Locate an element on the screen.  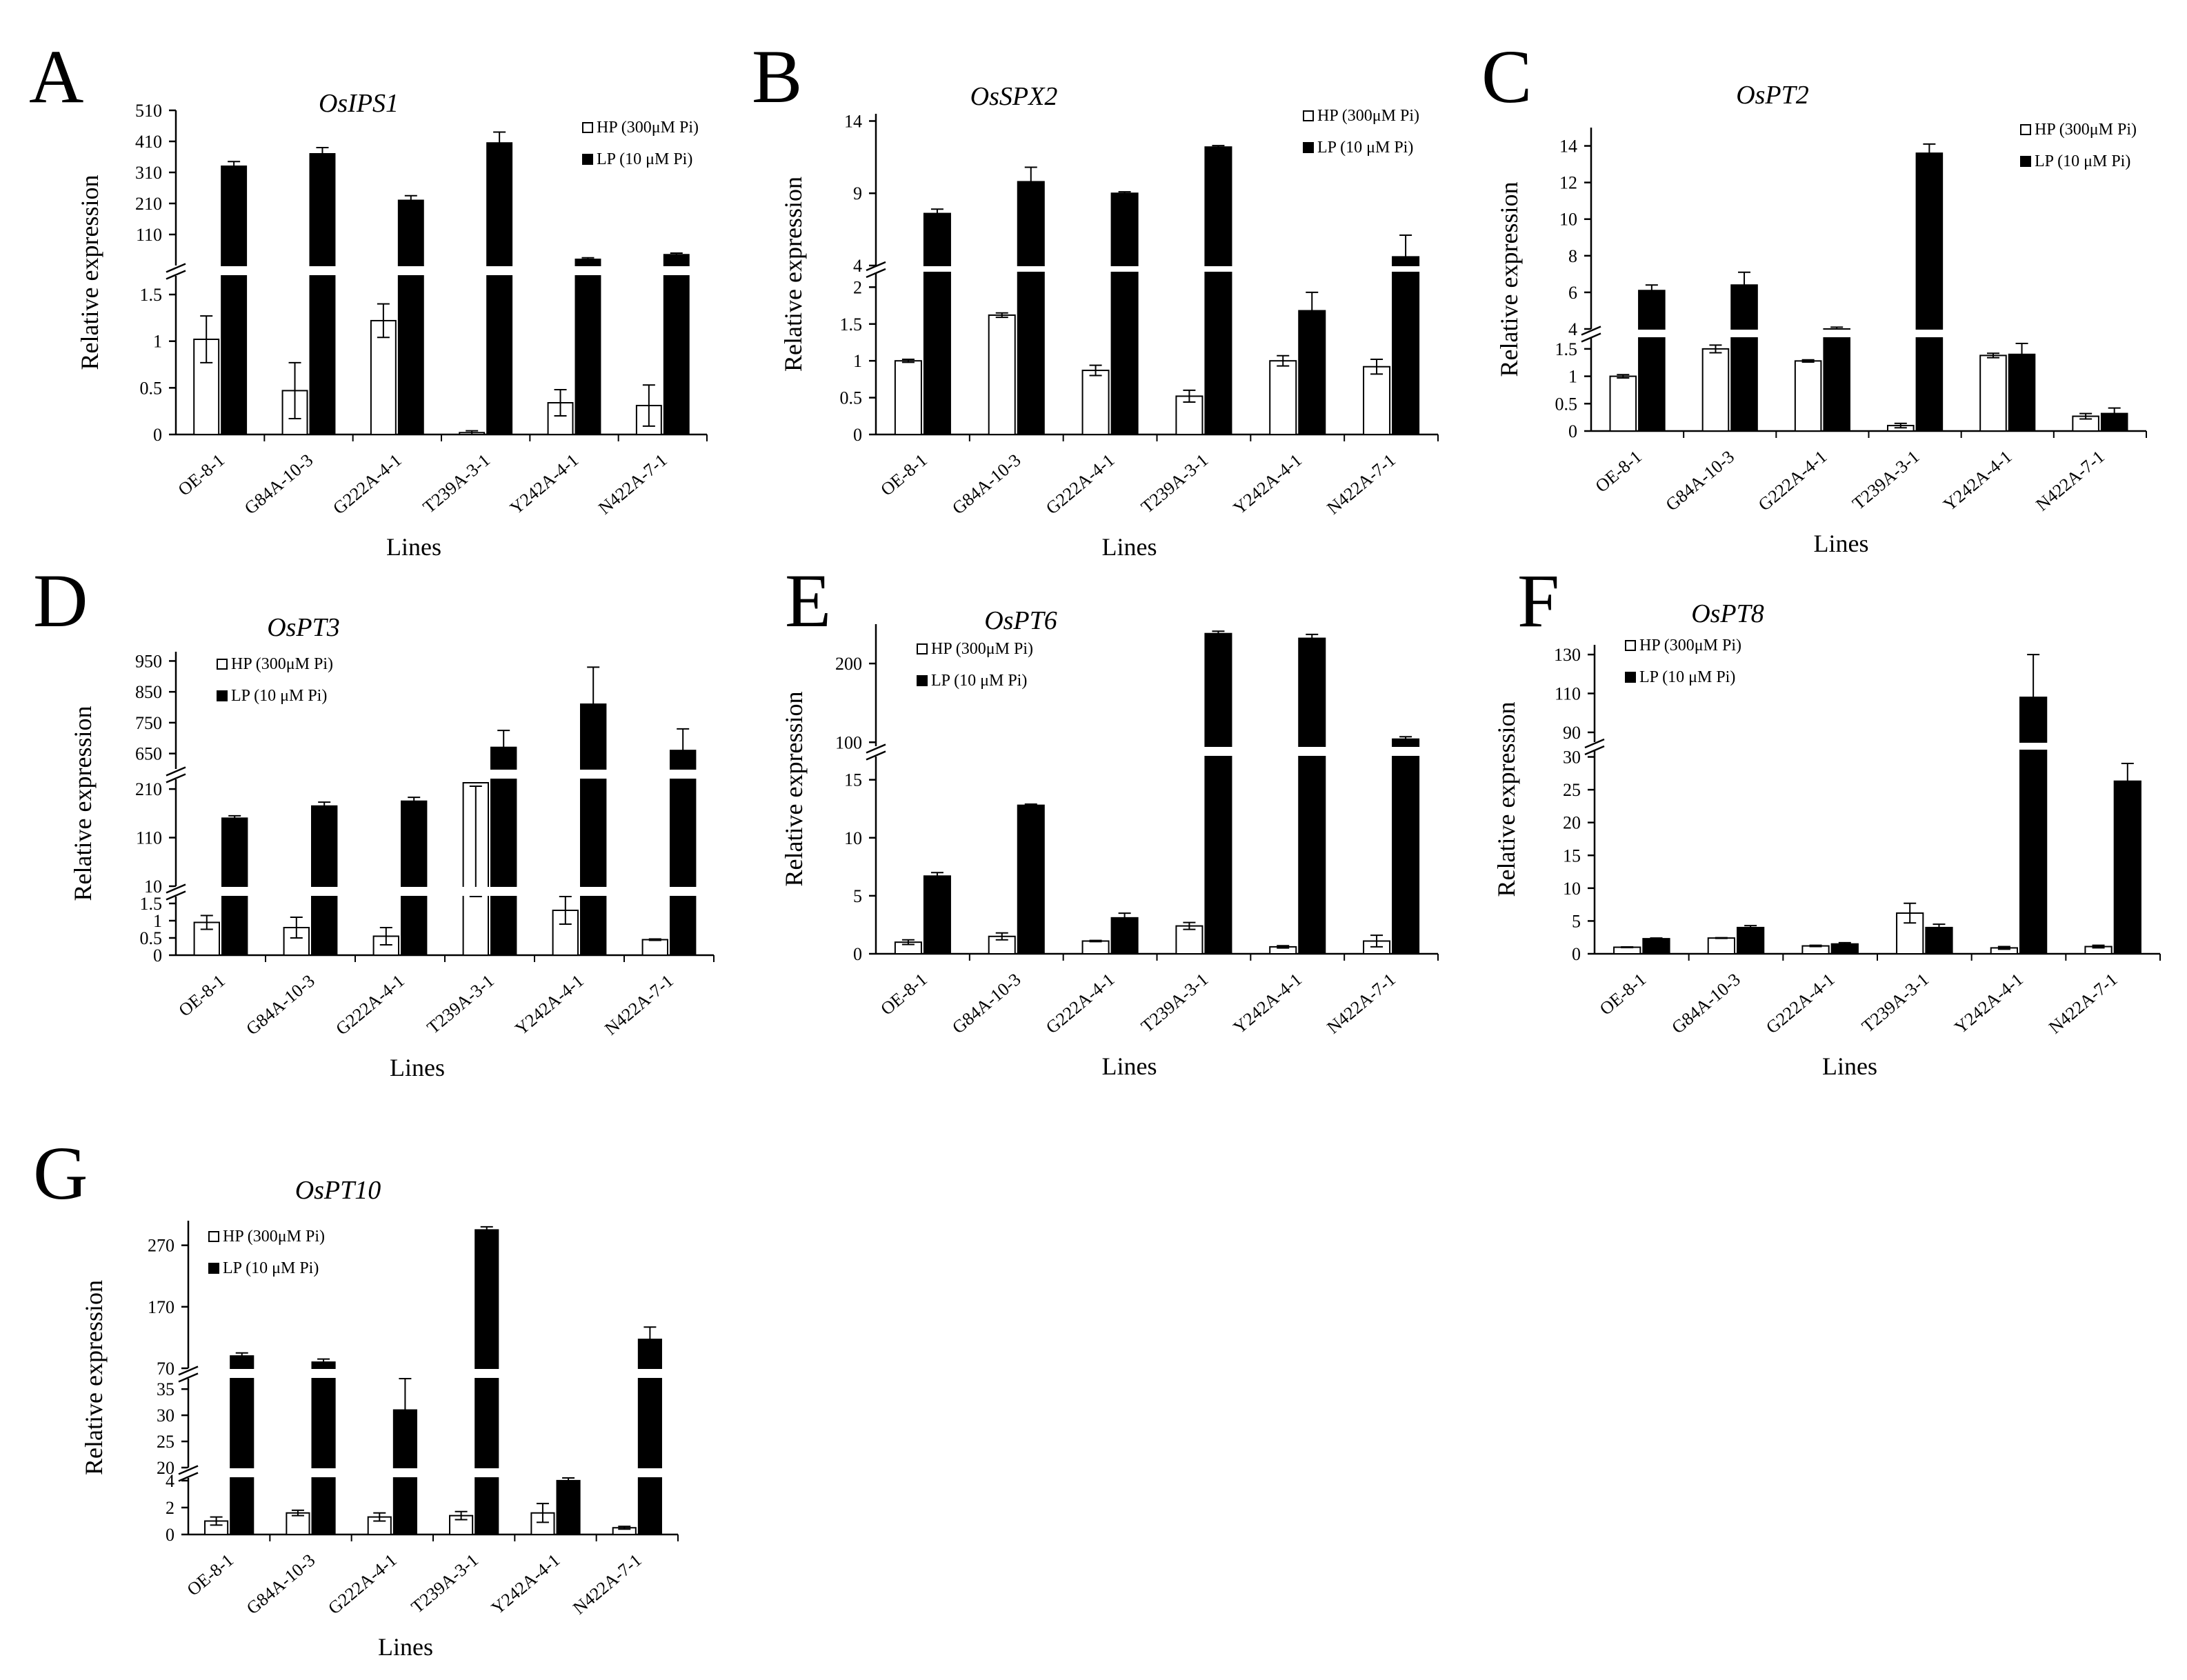
chart-title: OsSPX2 is located at coordinates (1014, 96).